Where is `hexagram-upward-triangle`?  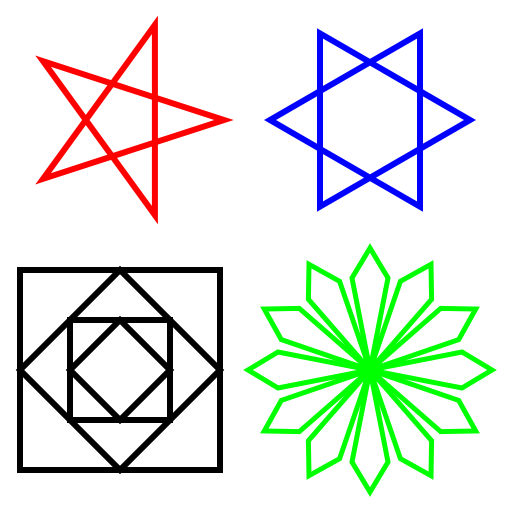
hexagram-upward-triangle is located at coordinates (397, 120).